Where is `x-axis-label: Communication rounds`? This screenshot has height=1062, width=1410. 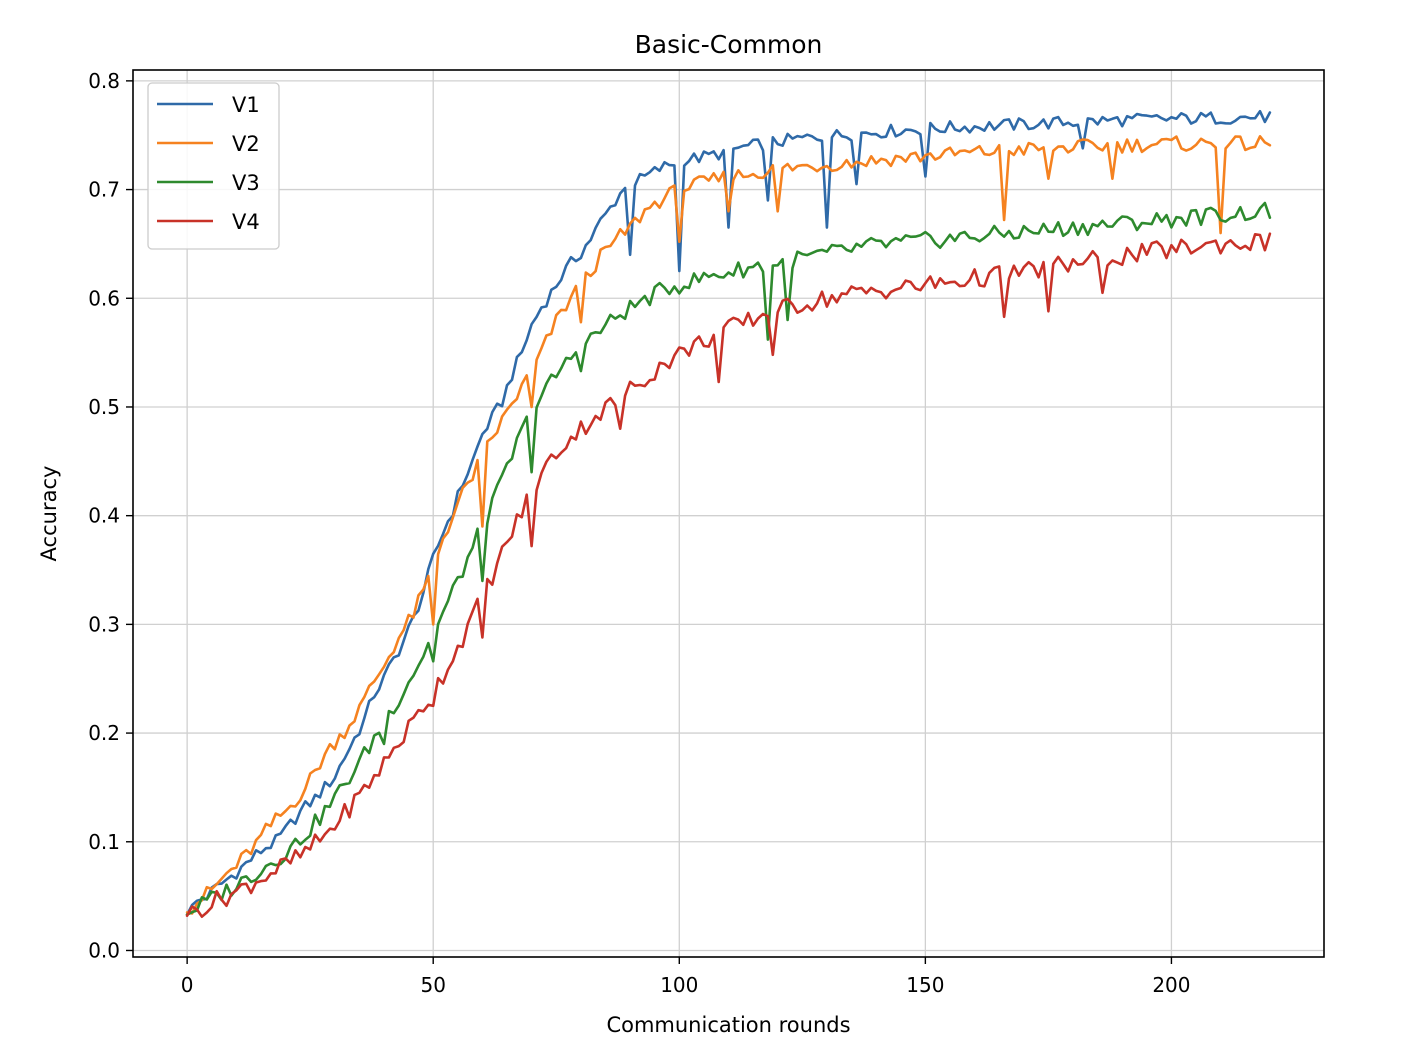 x-axis-label: Communication rounds is located at coordinates (728, 1025).